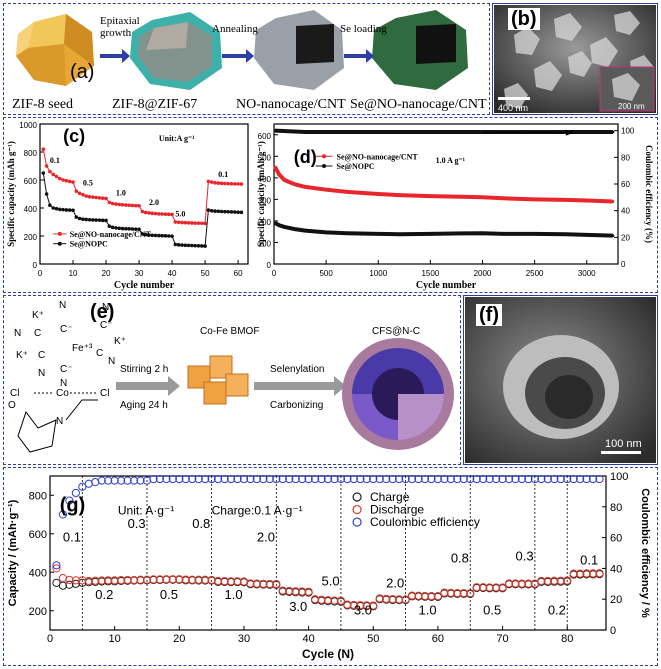 The height and width of the screenshot is (669, 661). I want to click on rate-label: 5.0, so click(331, 581).